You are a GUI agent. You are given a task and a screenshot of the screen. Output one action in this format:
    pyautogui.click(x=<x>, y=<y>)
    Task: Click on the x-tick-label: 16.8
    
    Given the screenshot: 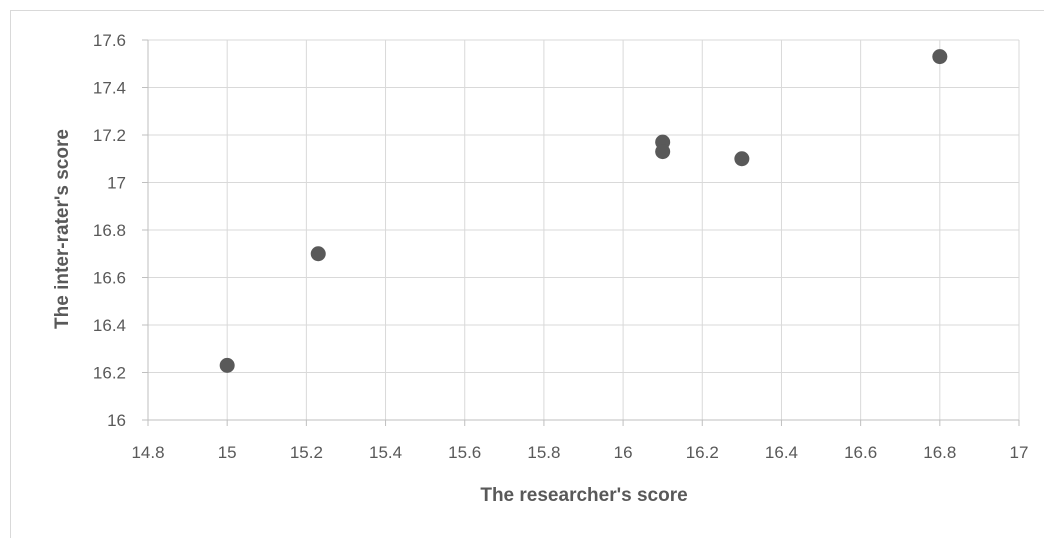 What is the action you would take?
    pyautogui.click(x=939, y=452)
    